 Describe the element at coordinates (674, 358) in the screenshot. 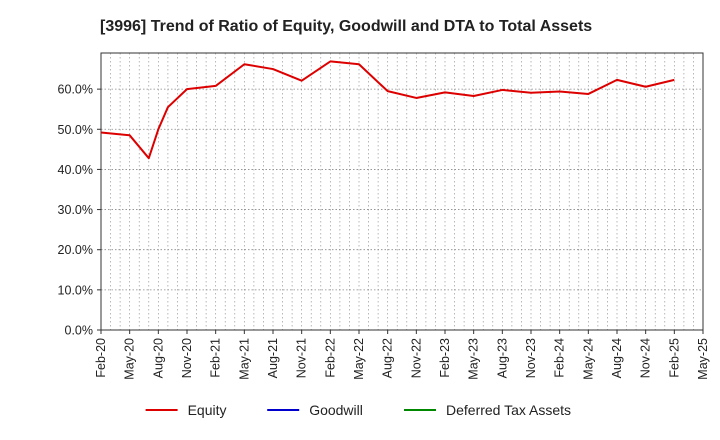

I see `x-tick-label: Feb-25` at that location.